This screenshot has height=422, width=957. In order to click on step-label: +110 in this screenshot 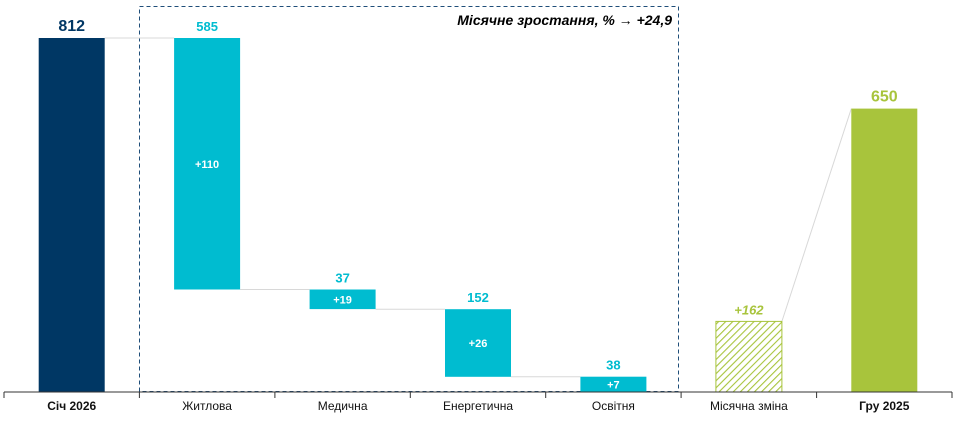, I will do `click(207, 165)`.